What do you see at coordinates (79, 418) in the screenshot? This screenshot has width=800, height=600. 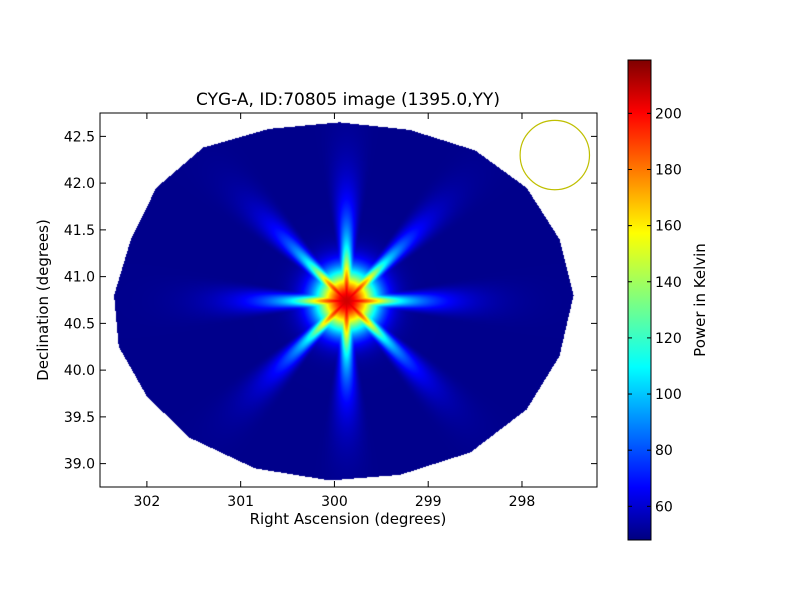 I see `y-tick-label: 39.5` at bounding box center [79, 418].